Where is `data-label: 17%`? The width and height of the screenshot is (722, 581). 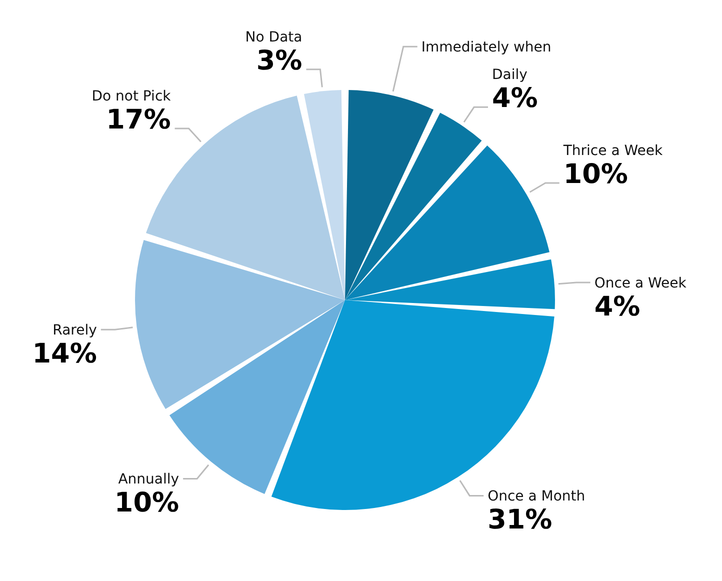
data-label: 17% is located at coordinates (138, 120).